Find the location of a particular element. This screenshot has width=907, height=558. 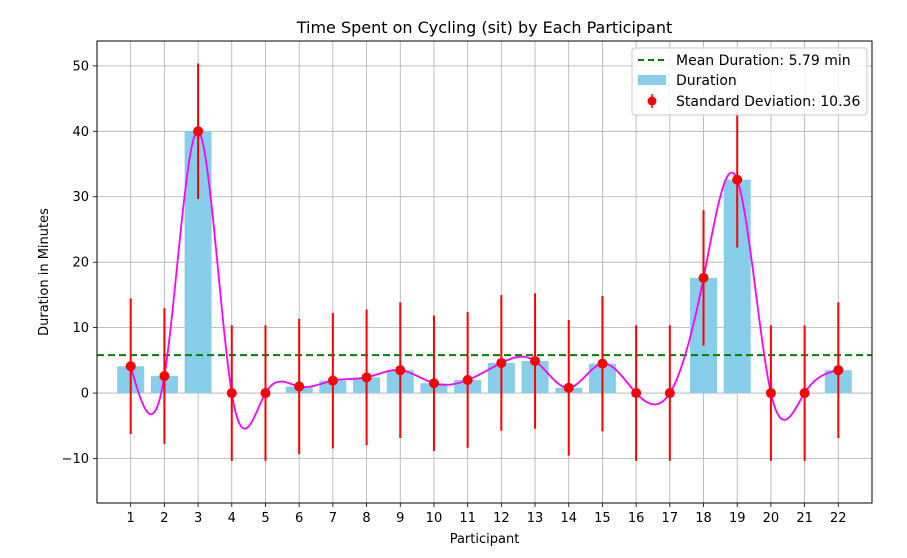

x-tick-label: 15 is located at coordinates (602, 518).